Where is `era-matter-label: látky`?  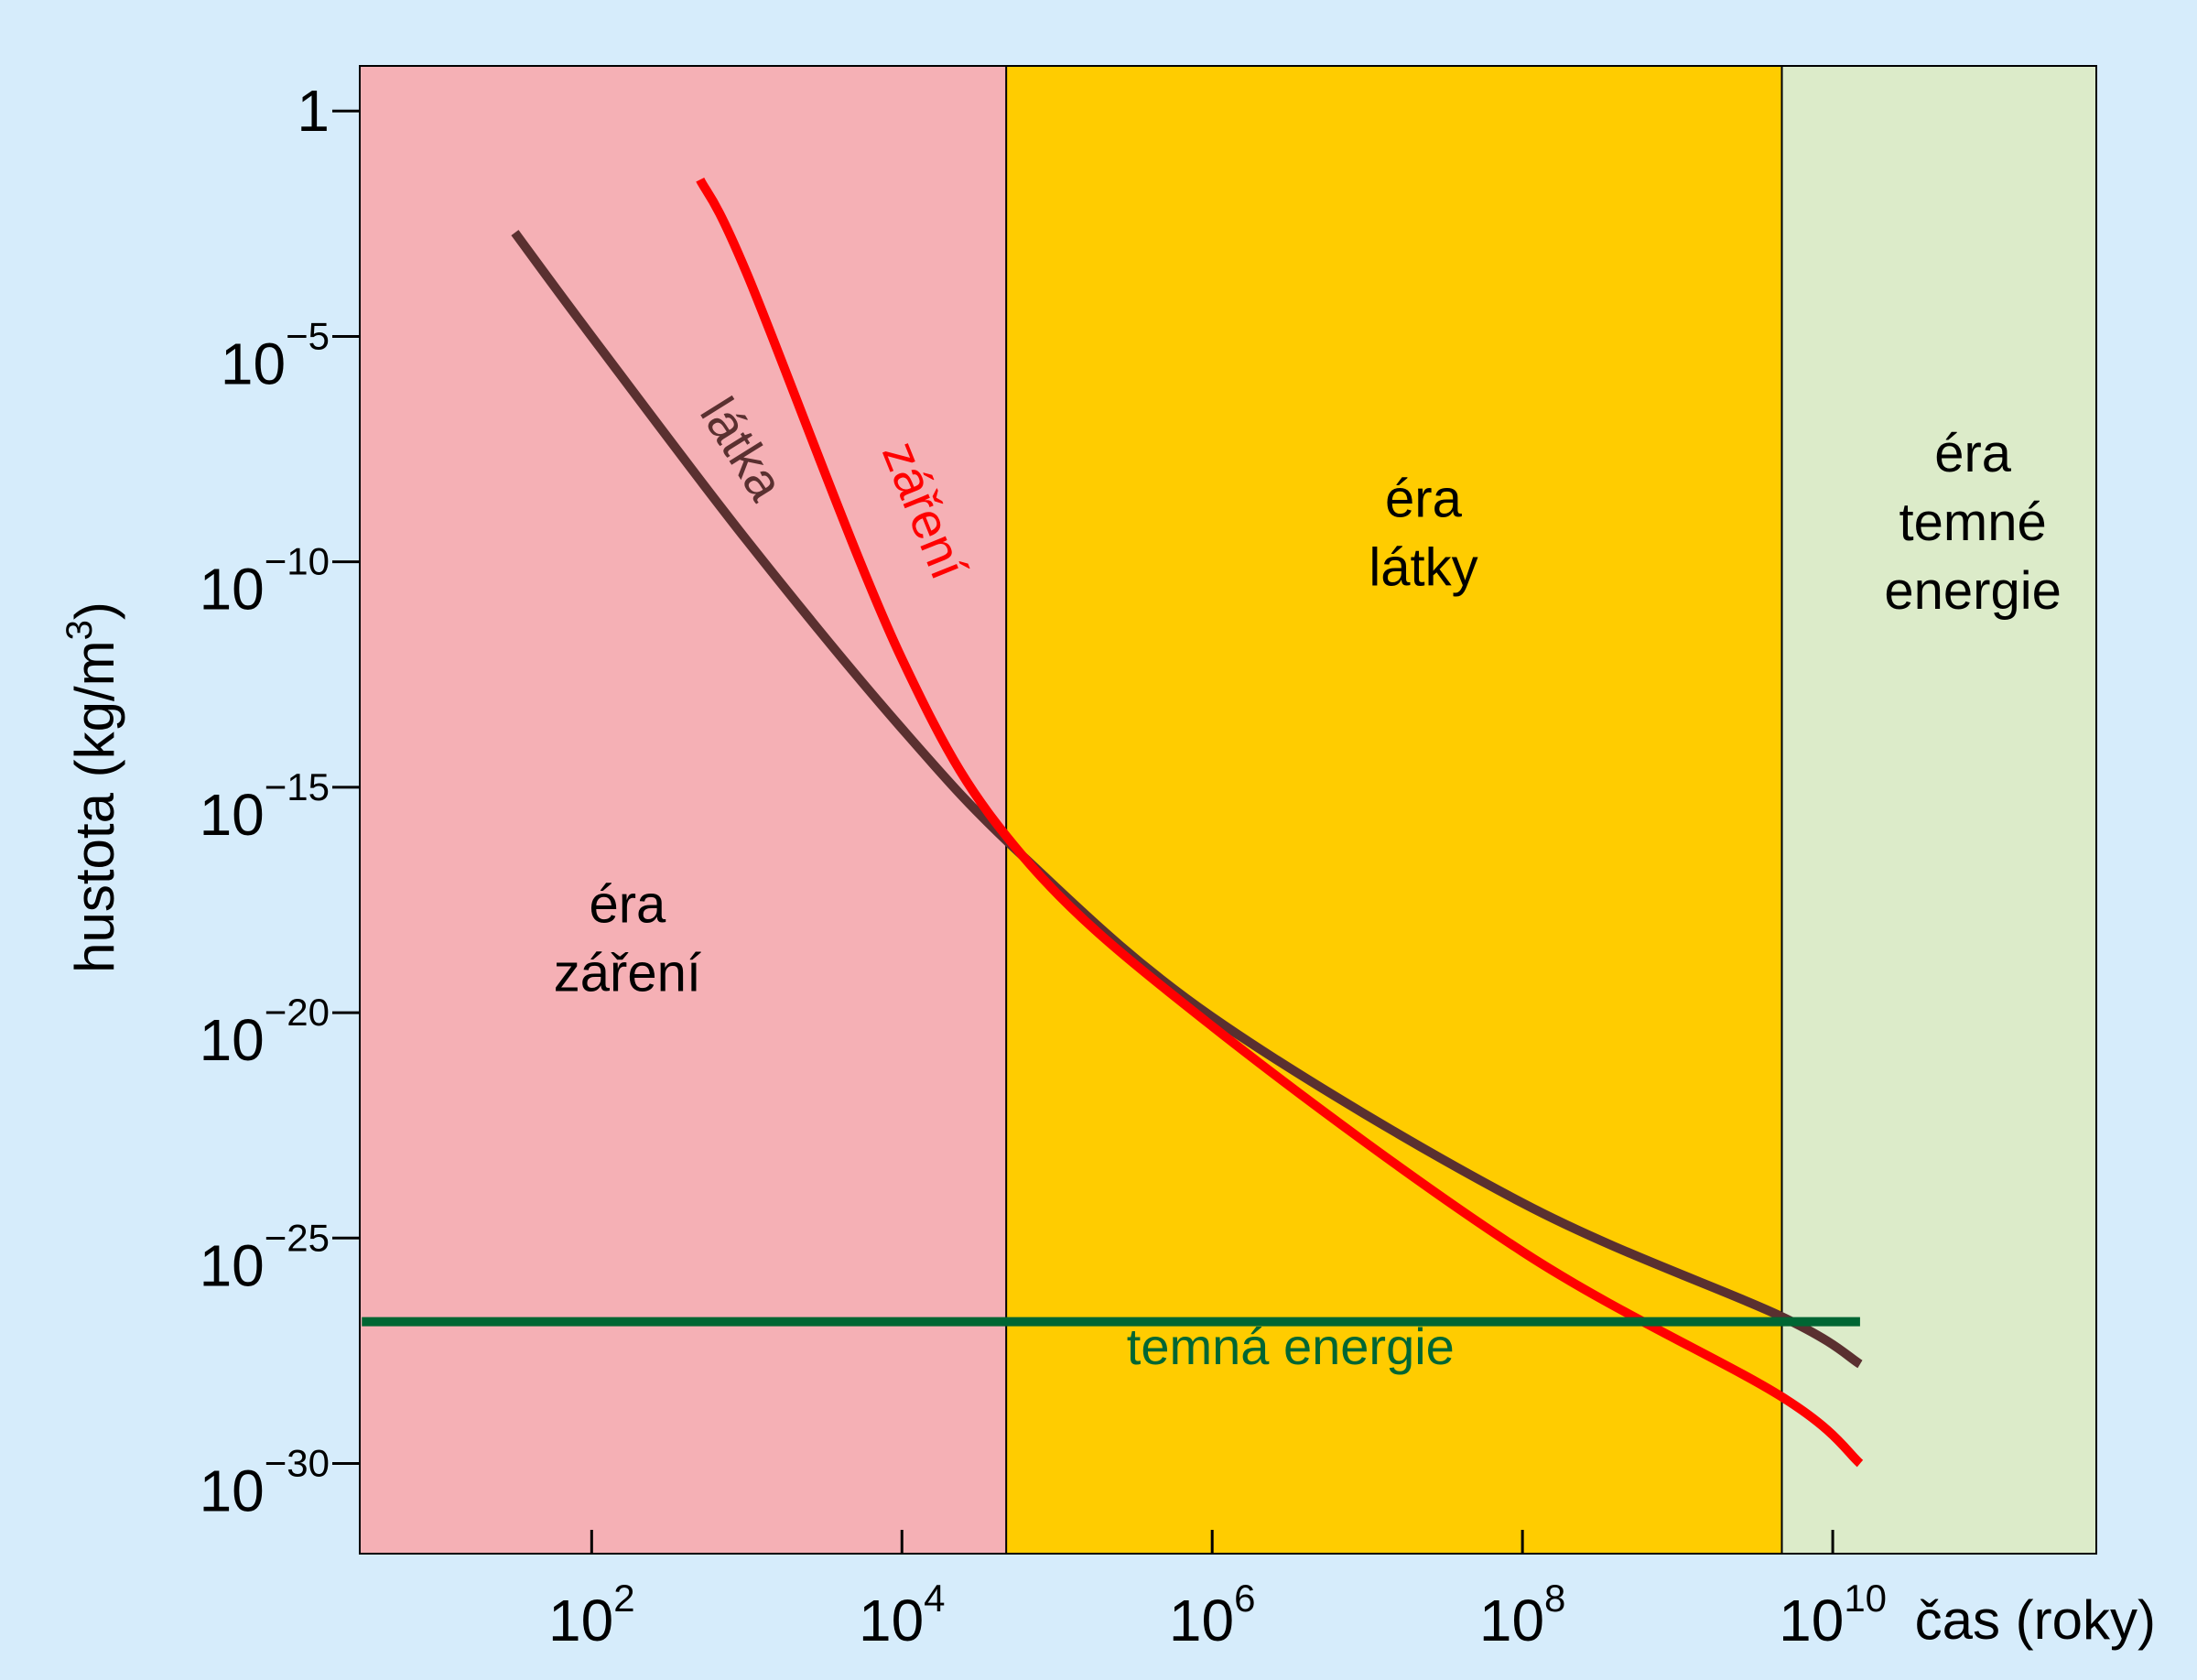
era-matter-label: látky is located at coordinates (1423, 567).